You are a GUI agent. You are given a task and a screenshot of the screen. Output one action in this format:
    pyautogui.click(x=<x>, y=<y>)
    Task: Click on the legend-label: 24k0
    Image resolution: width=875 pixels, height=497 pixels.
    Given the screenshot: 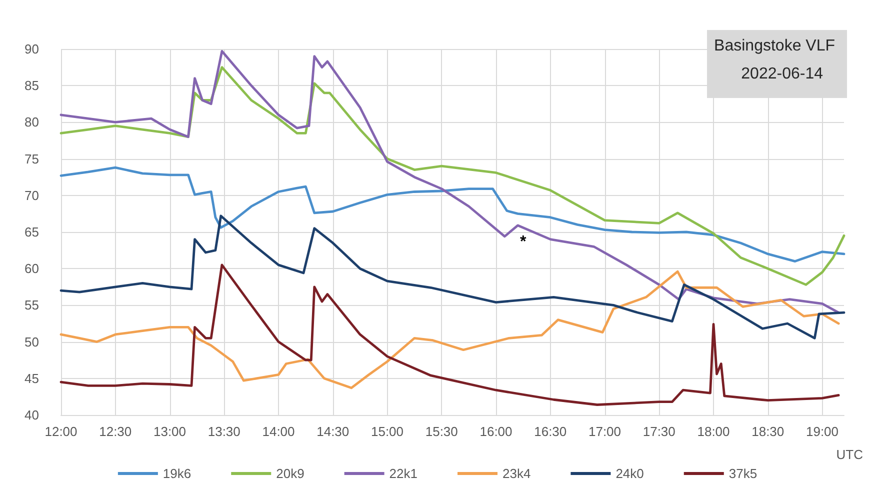 What is the action you would take?
    pyautogui.click(x=630, y=473)
    